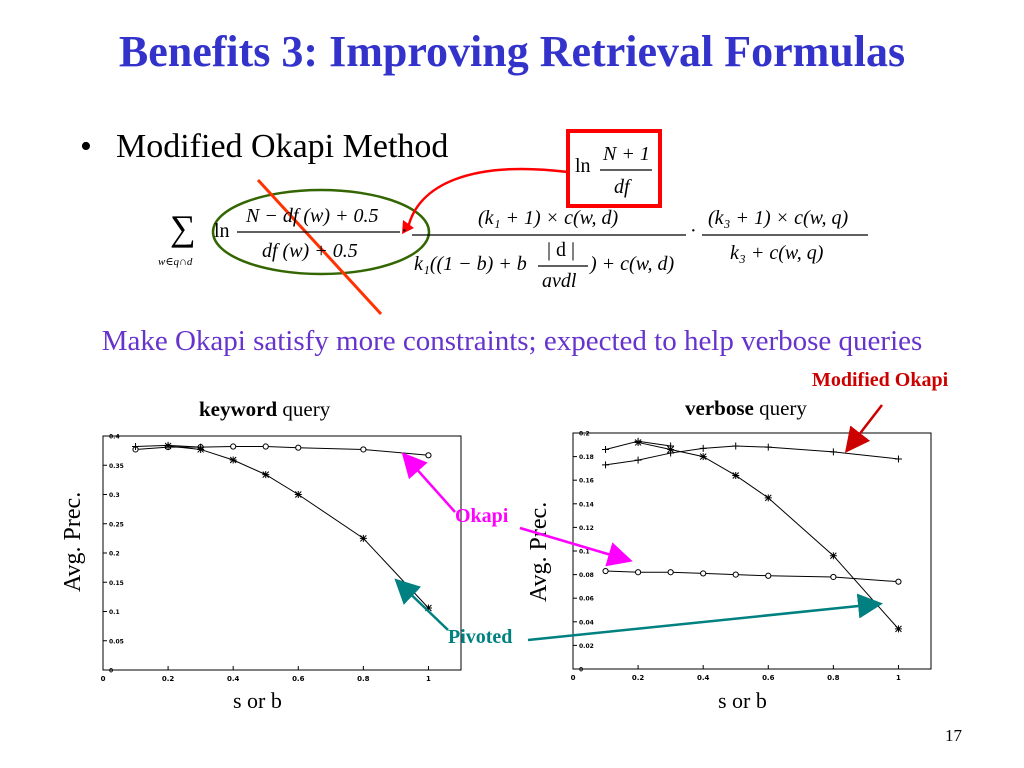  What do you see at coordinates (586, 457) in the screenshot?
I see `verbose-y-tick-label: 0.18` at bounding box center [586, 457].